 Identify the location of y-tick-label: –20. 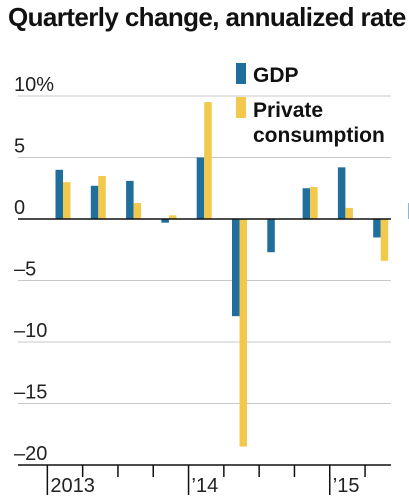
(30, 454).